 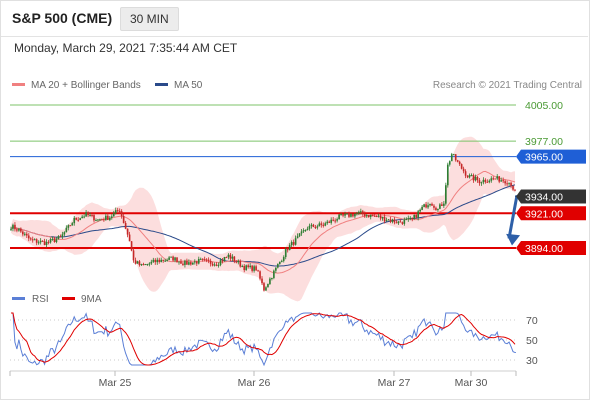 I want to click on rsi-ma-legend-label: 9MA, so click(x=91, y=299).